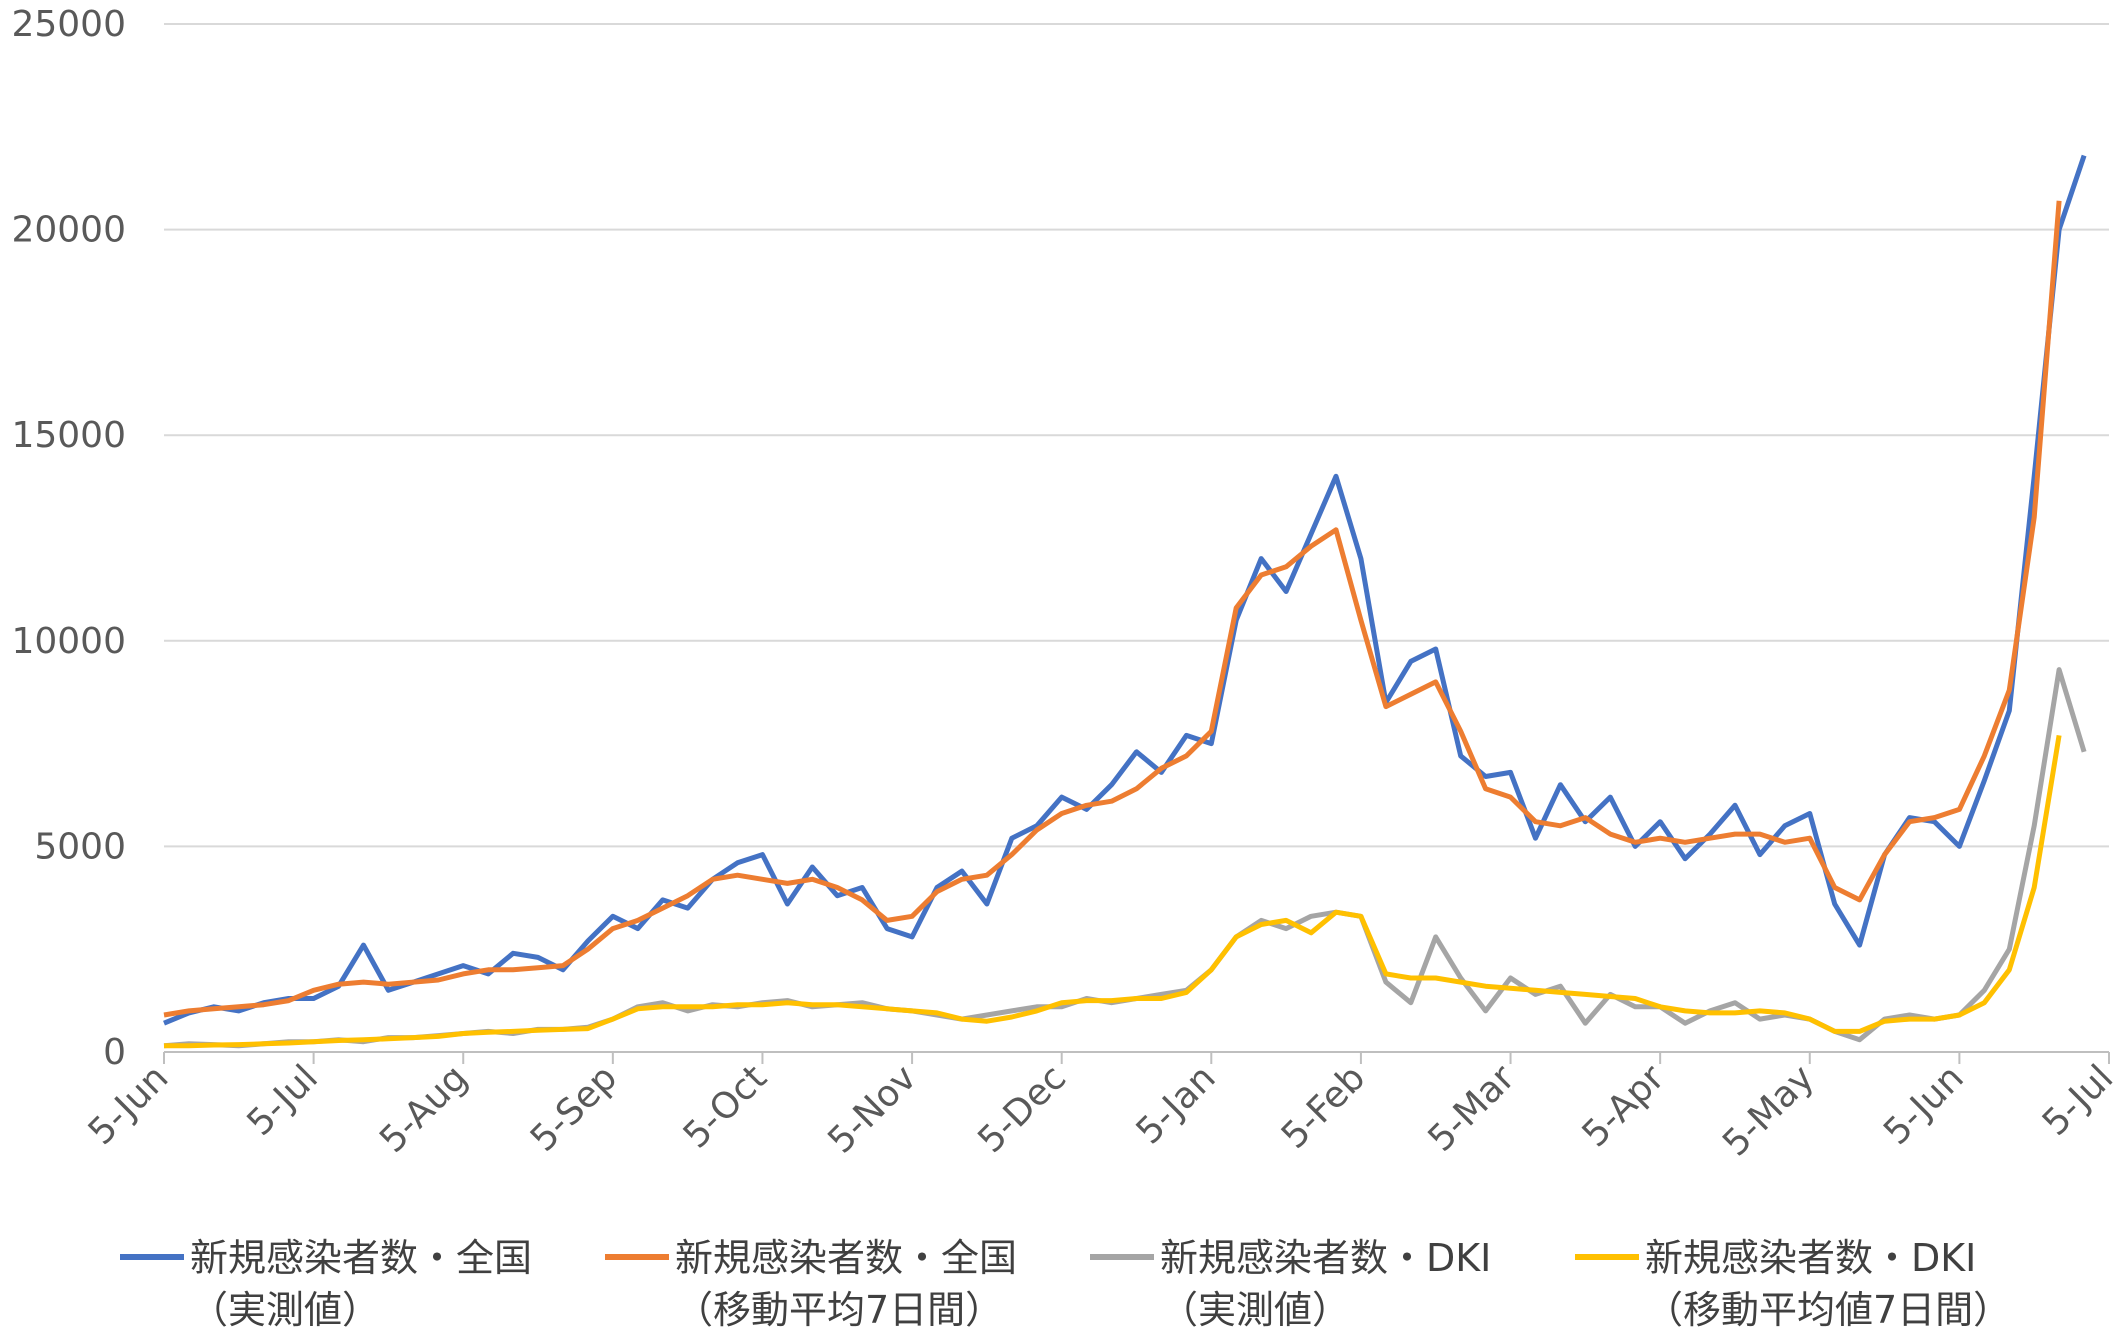 The height and width of the screenshot is (1340, 2121). Describe the element at coordinates (1471, 1108) in the screenshot. I see `x-tick-label: 5-Mar` at that location.